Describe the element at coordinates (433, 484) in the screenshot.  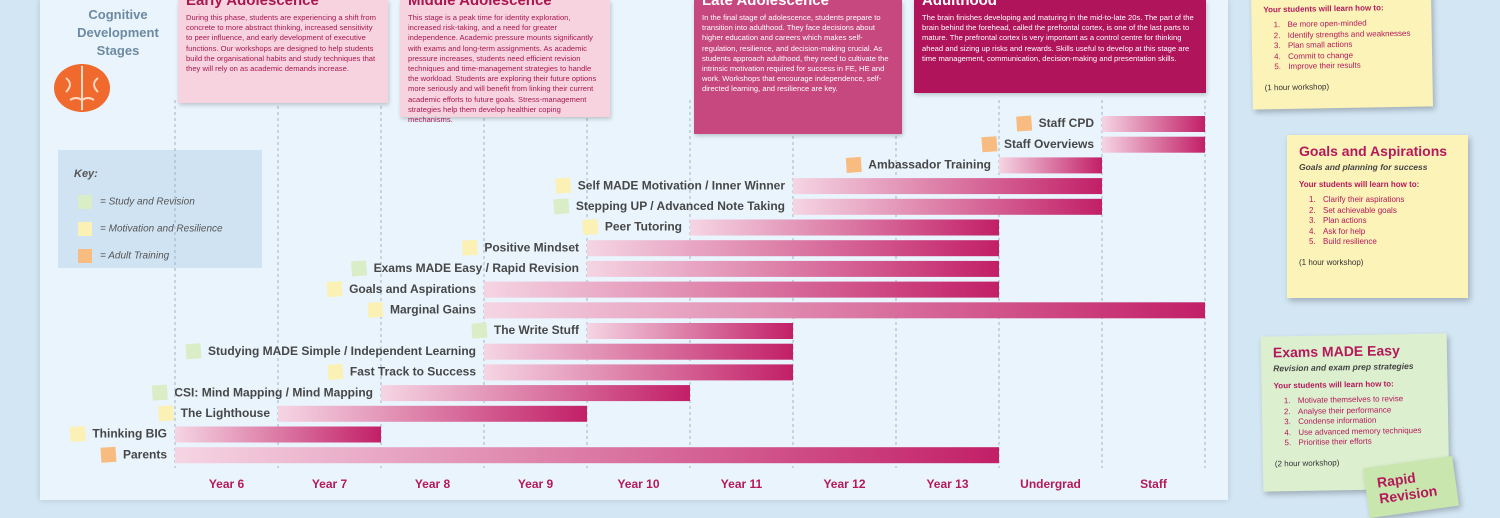
I see `x-tick-label: Year 8` at that location.